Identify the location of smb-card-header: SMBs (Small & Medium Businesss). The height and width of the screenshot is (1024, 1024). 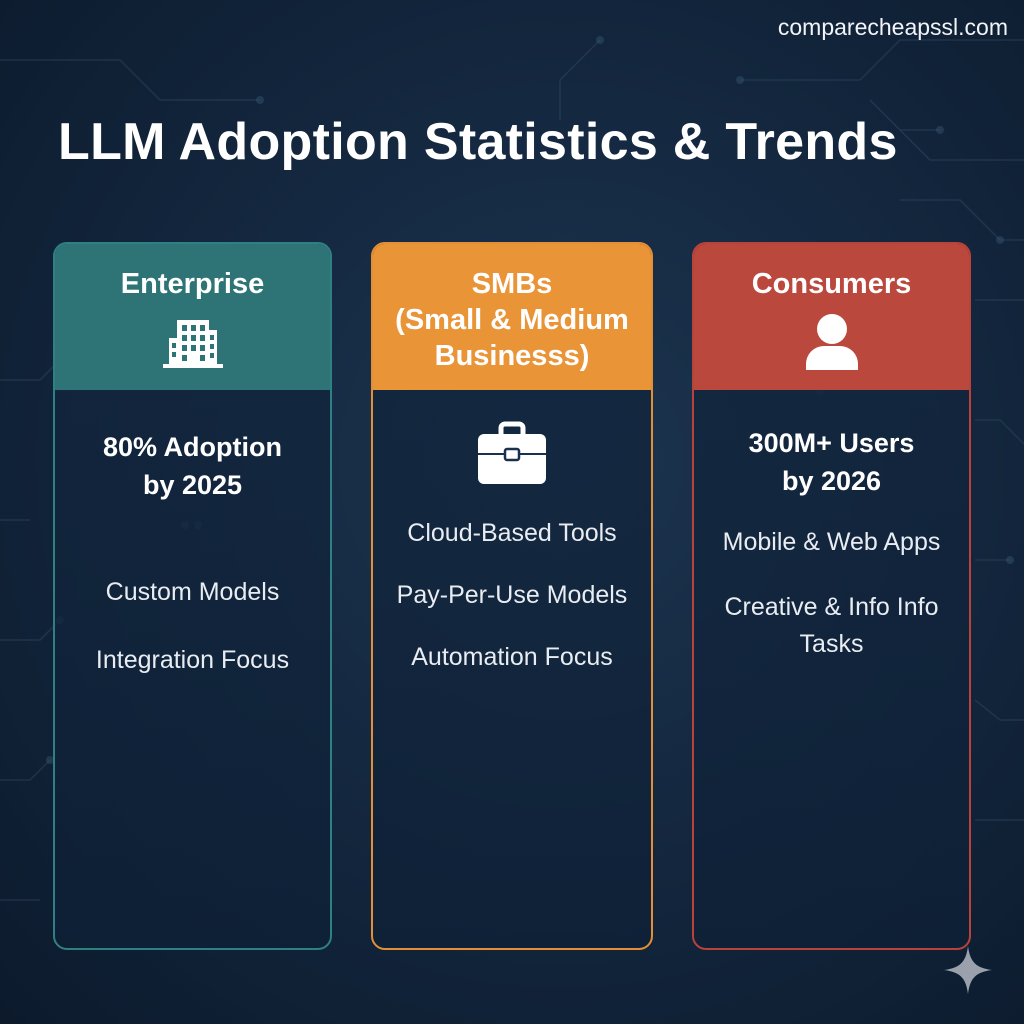
(512, 317).